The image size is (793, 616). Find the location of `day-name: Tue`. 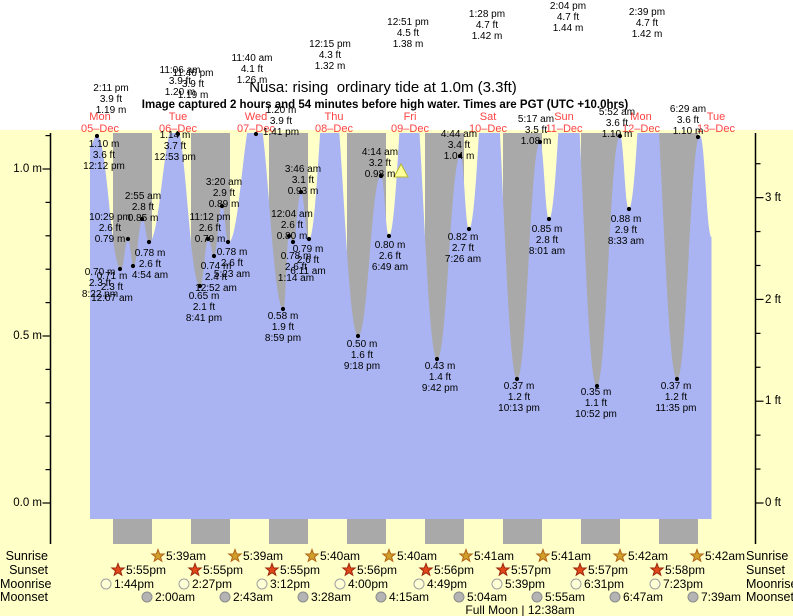

day-name: Tue is located at coordinates (178, 117).